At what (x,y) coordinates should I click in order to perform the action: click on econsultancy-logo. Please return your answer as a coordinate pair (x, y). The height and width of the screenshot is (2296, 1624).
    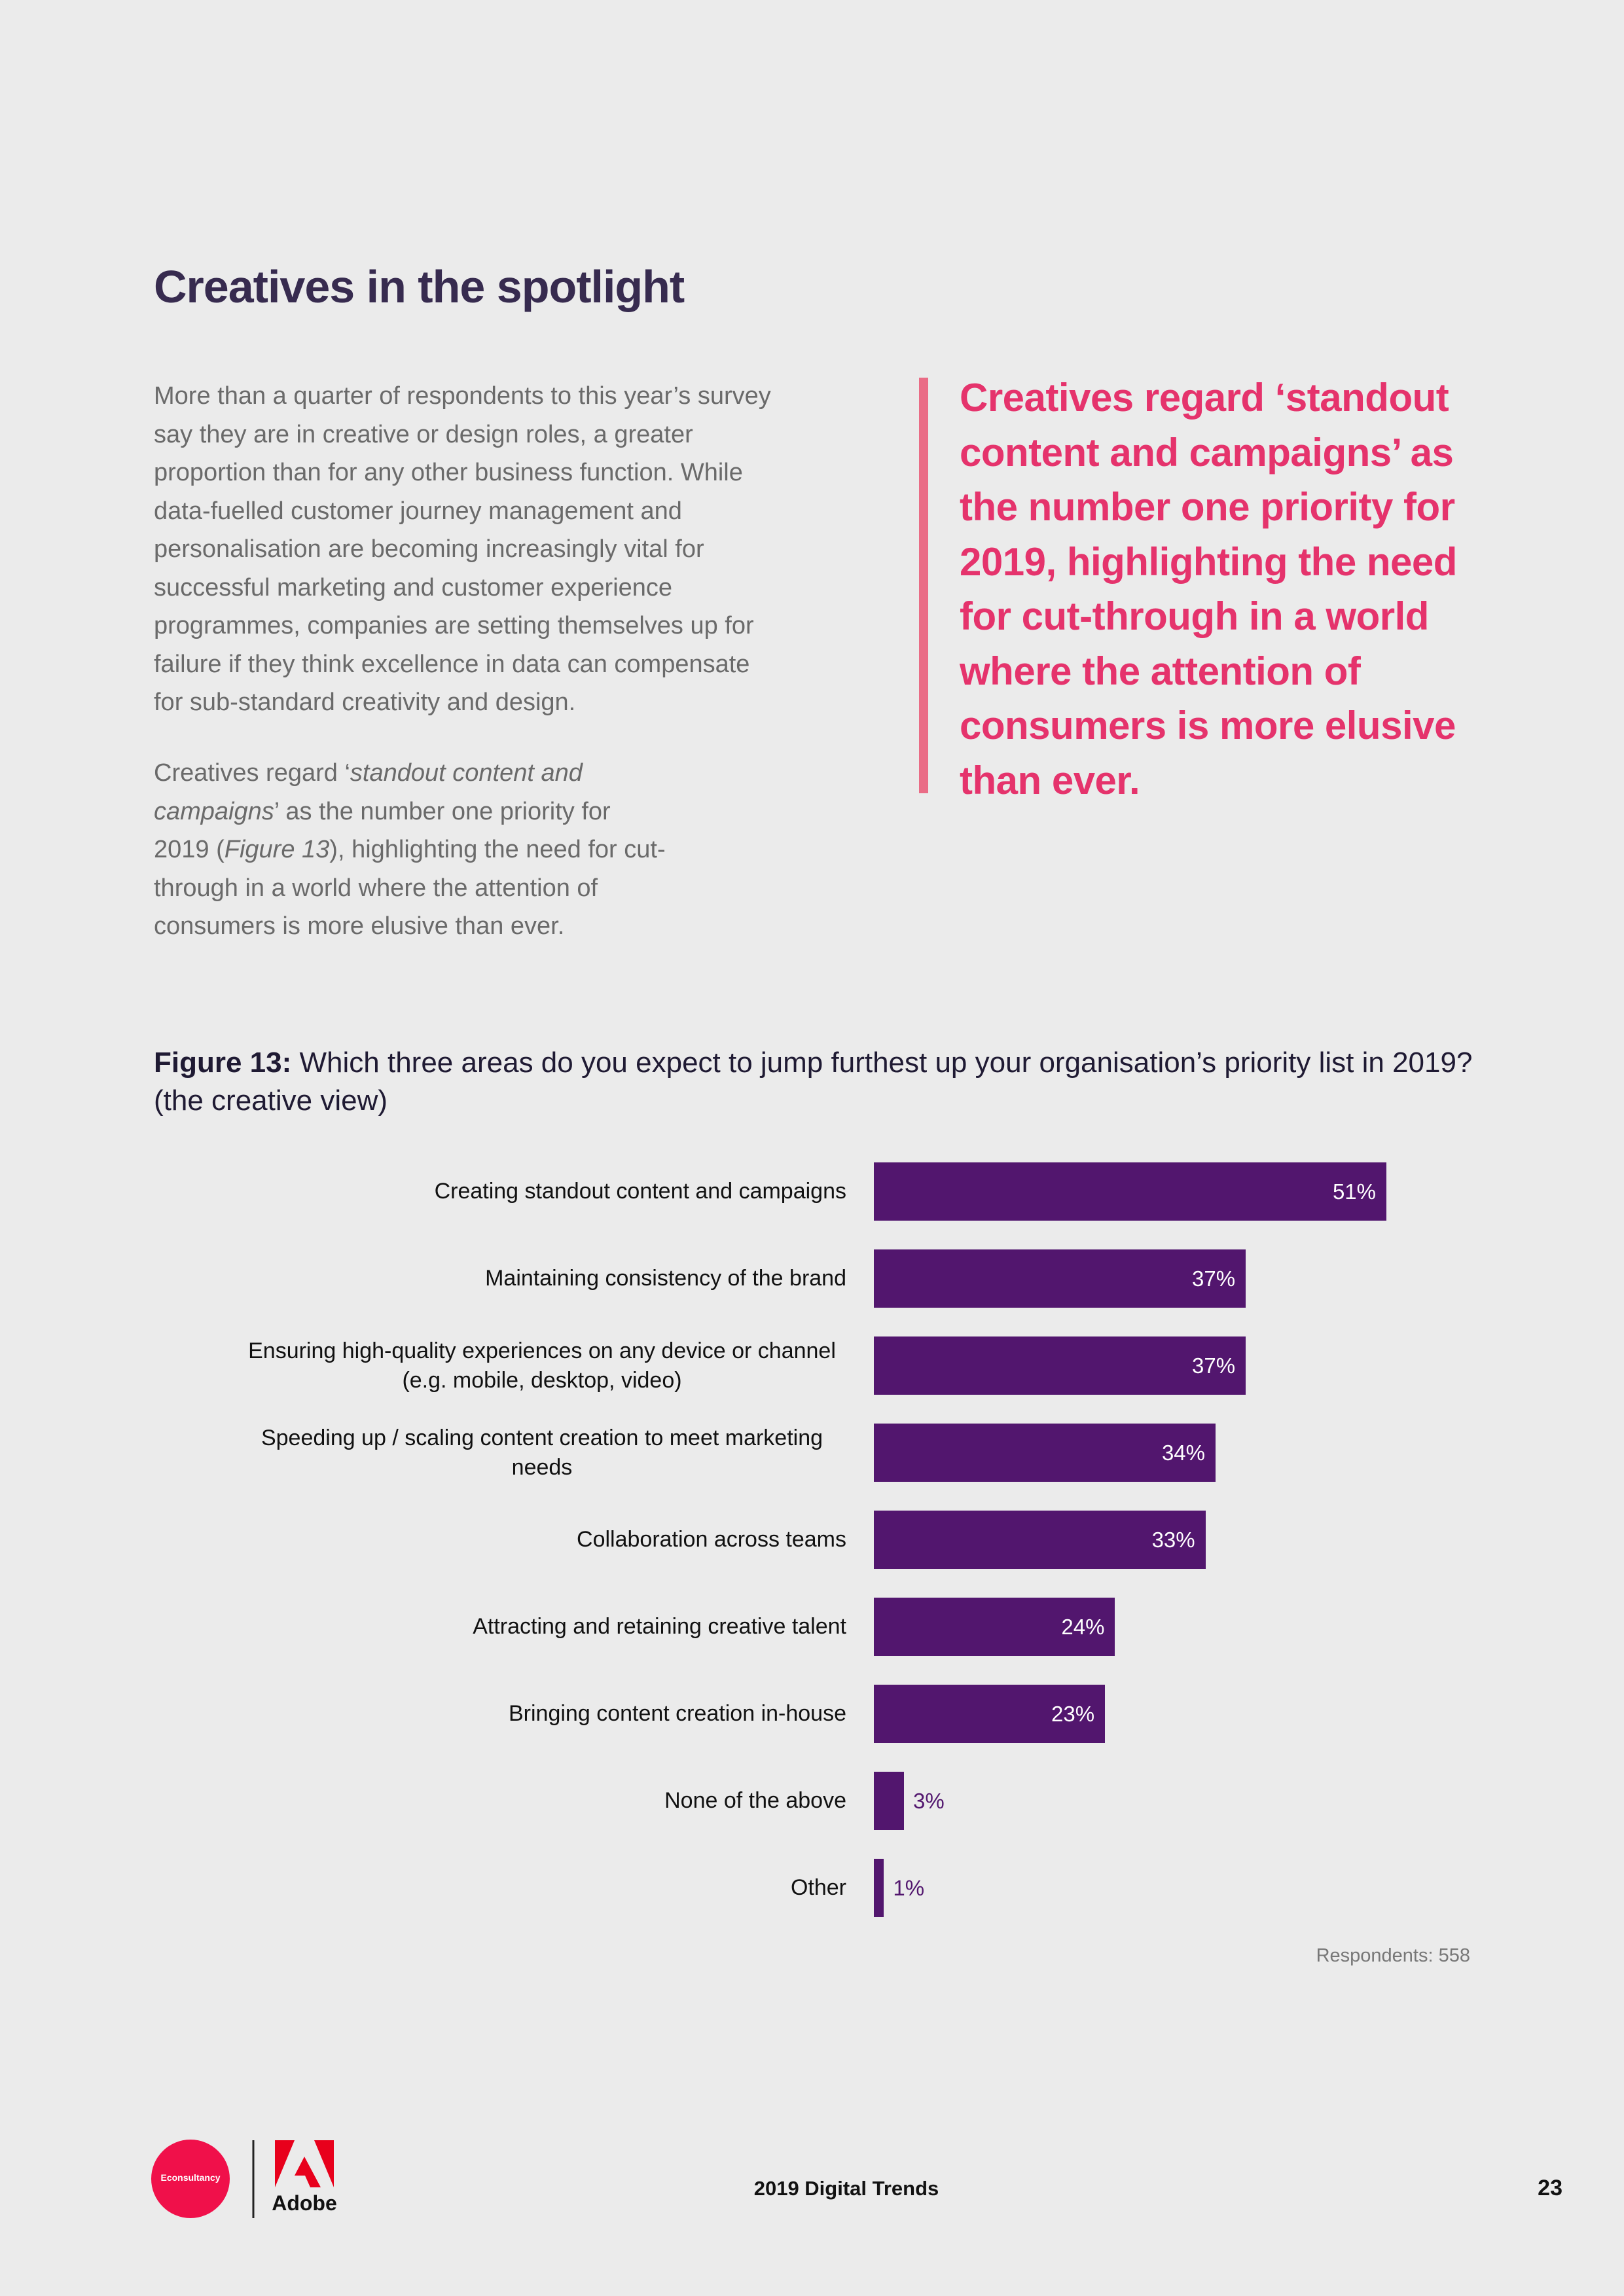
    Looking at the image, I should click on (191, 2179).